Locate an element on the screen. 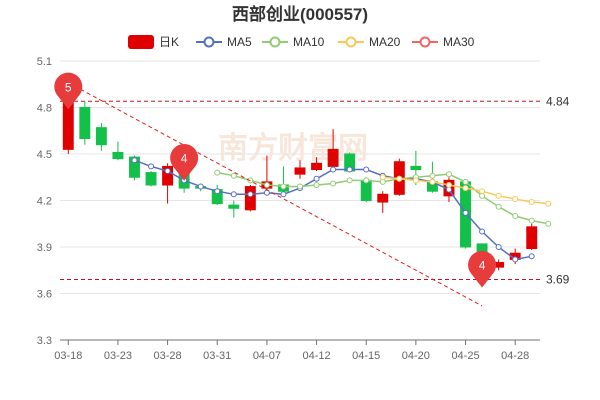  y-tick-5: 4.8 is located at coordinates (44, 109).